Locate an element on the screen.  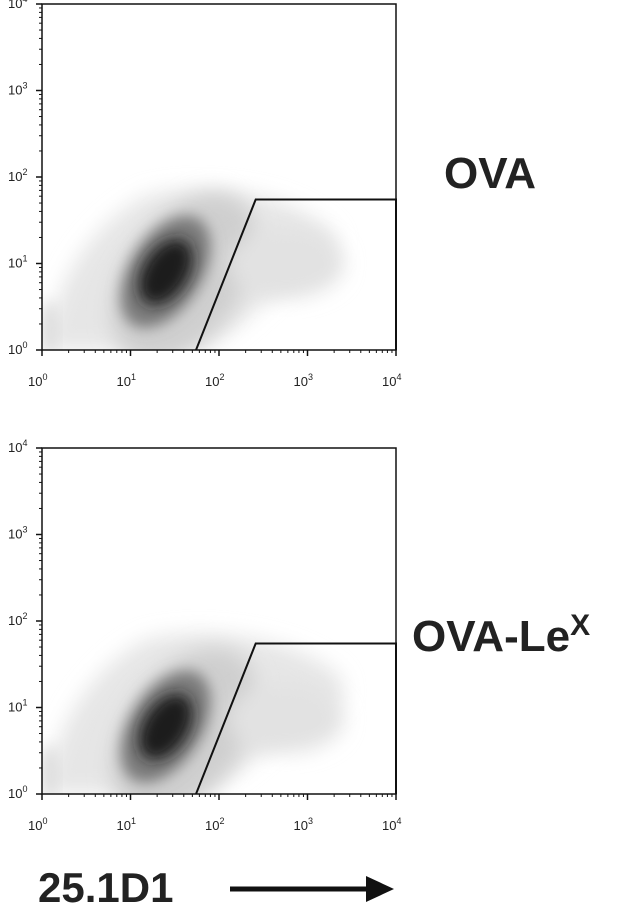
density-plot-ova-lex is located at coordinates (193, 713).